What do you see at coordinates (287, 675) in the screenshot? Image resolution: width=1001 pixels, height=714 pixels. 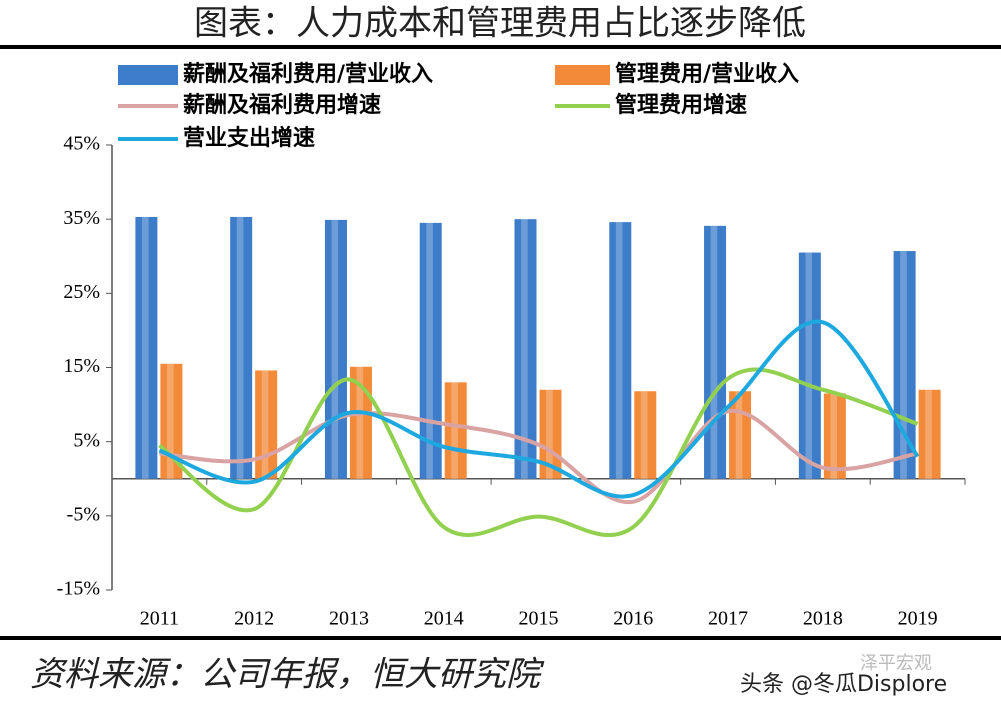 I see `source: 资料来源：公司年报，恒大研究院` at bounding box center [287, 675].